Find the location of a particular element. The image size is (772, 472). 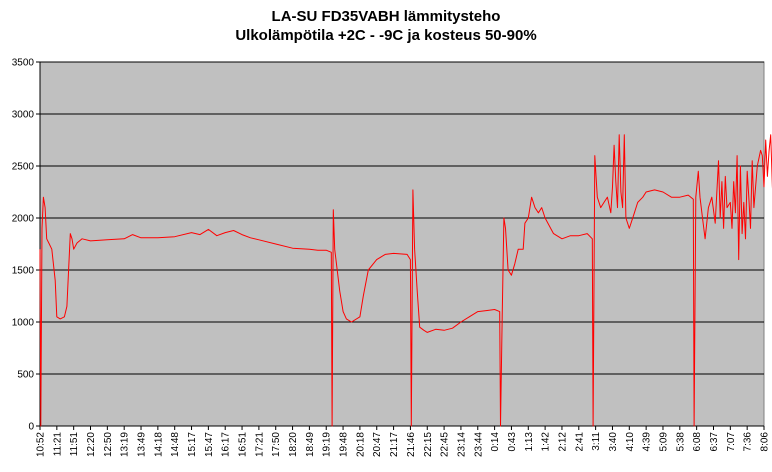

x-tick-label: 6:37 is located at coordinates (714, 442).